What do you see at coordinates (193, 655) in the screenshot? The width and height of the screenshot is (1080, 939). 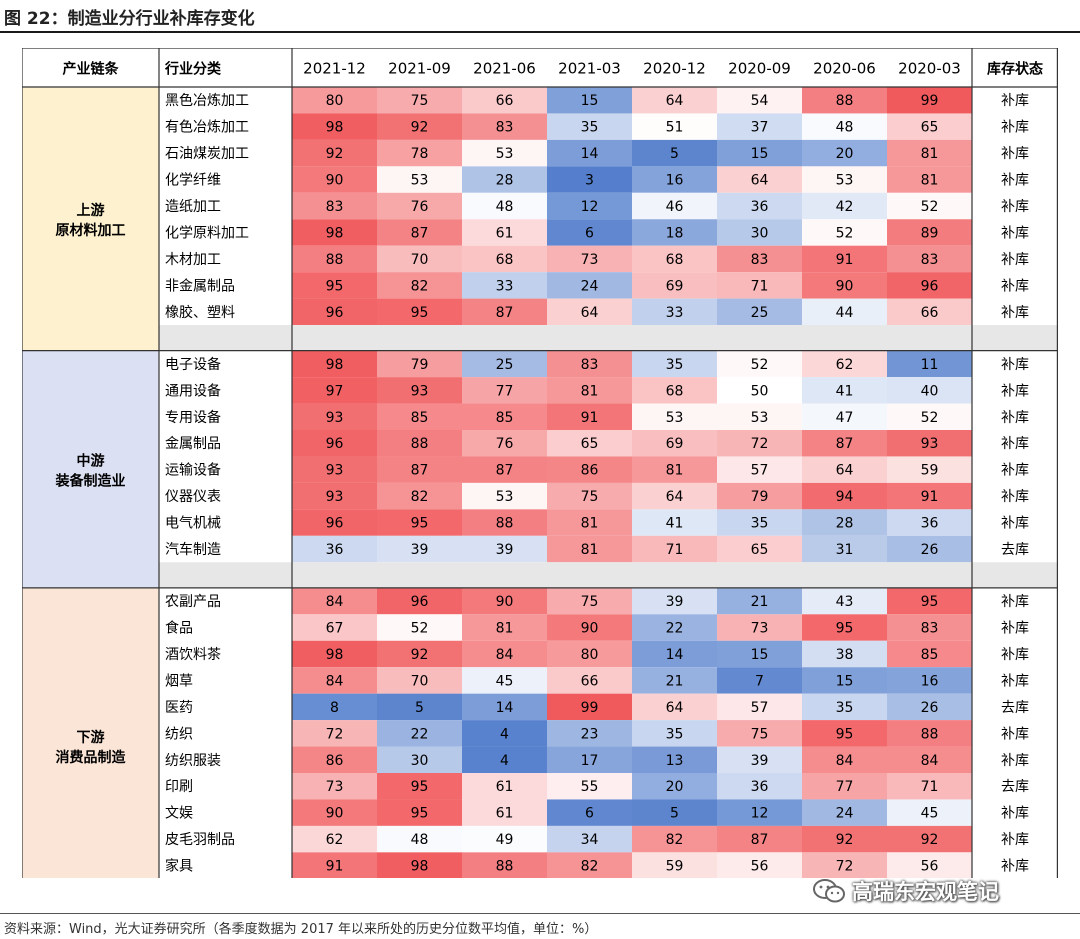 I see `industry-label: 酒饮料茶` at bounding box center [193, 655].